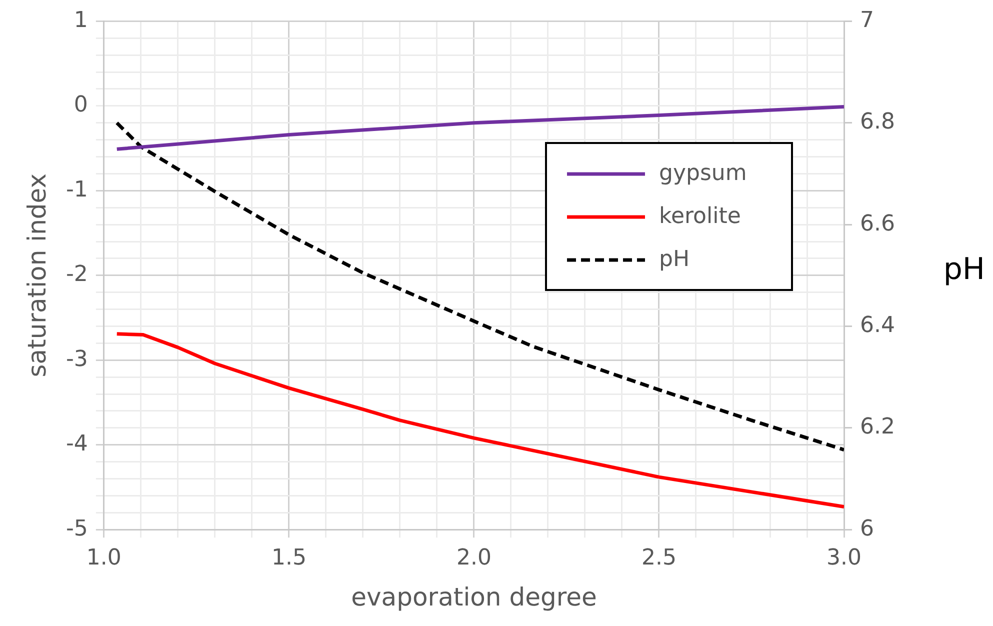  Describe the element at coordinates (77, 359) in the screenshot. I see `y-tick-label: -3` at that location.